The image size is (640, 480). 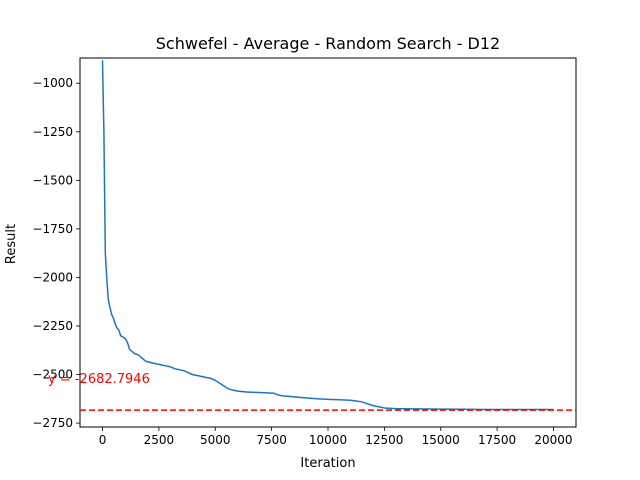 I want to click on x-tick-label: 12500, so click(x=384, y=440).